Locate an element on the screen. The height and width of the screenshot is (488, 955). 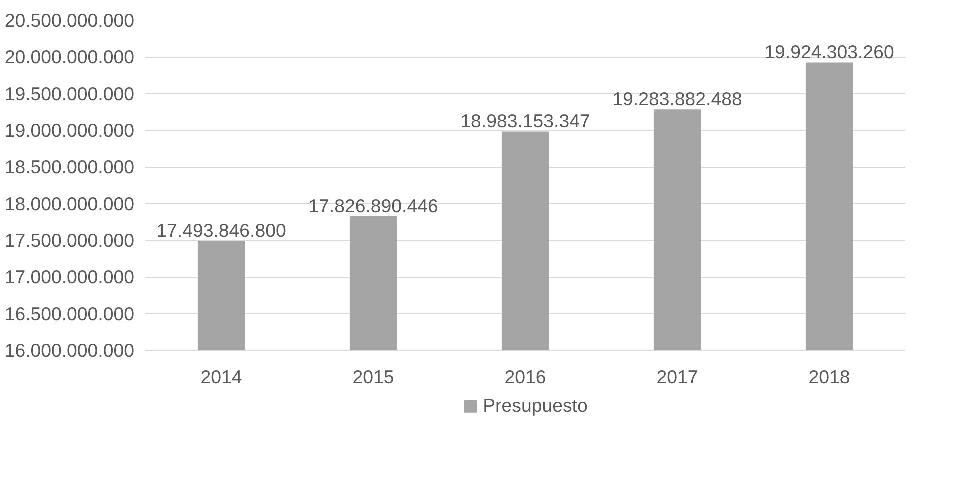
data-label: 19.283.882.488 is located at coordinates (677, 99).